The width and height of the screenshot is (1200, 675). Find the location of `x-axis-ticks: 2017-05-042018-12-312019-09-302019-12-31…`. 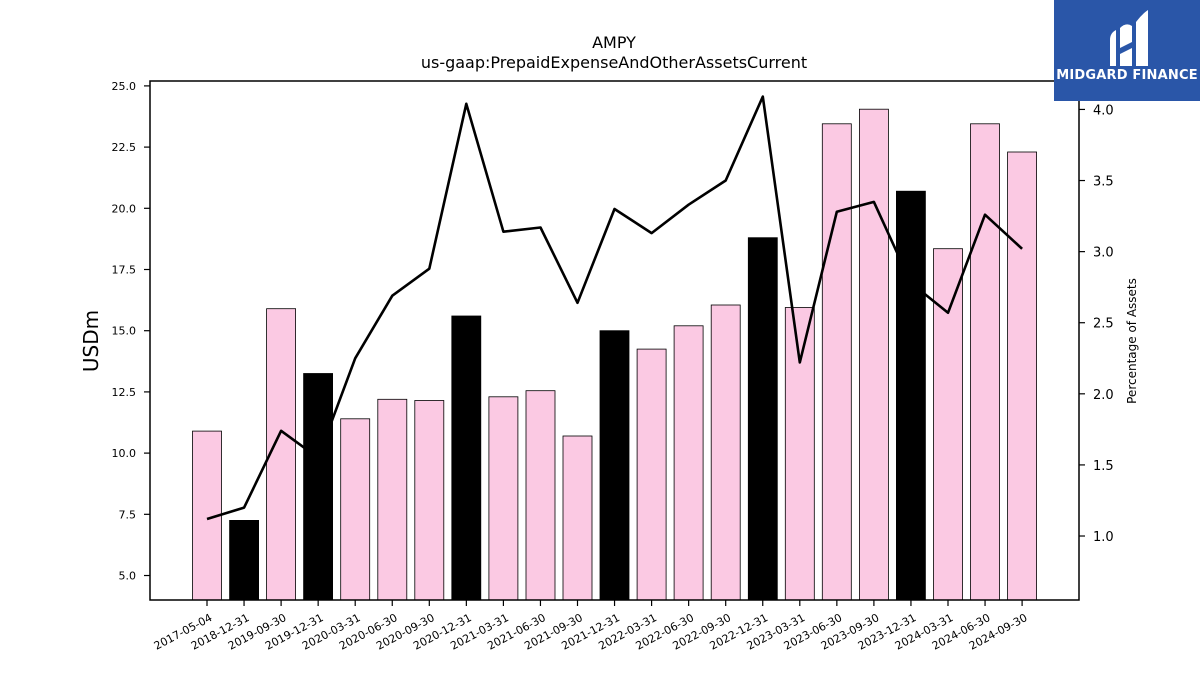

x-axis-ticks: 2017-05-042018-12-312019-09-302019-12-31… is located at coordinates (591, 626).